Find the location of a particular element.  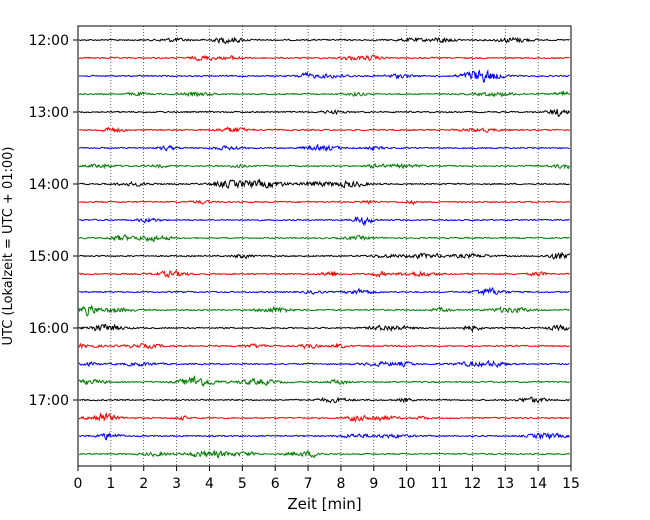

x-tick-label: 10 is located at coordinates (407, 484).